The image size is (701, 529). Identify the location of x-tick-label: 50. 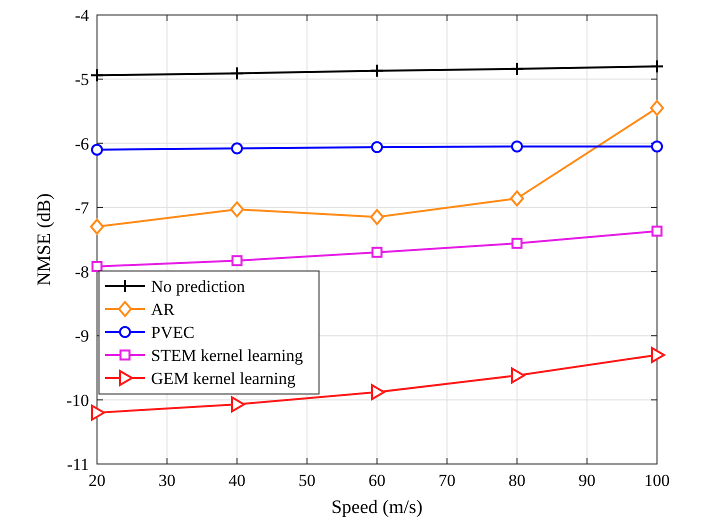
(307, 480).